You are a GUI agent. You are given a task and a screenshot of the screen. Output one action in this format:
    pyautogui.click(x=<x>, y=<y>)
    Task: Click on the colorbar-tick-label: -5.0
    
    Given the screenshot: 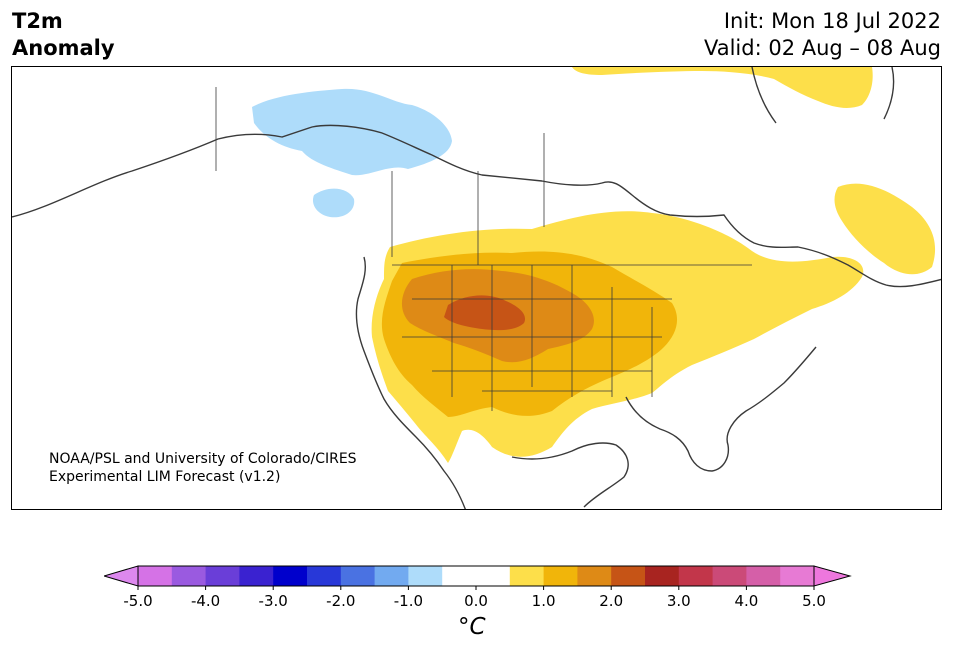 What is the action you would take?
    pyautogui.click(x=137, y=601)
    